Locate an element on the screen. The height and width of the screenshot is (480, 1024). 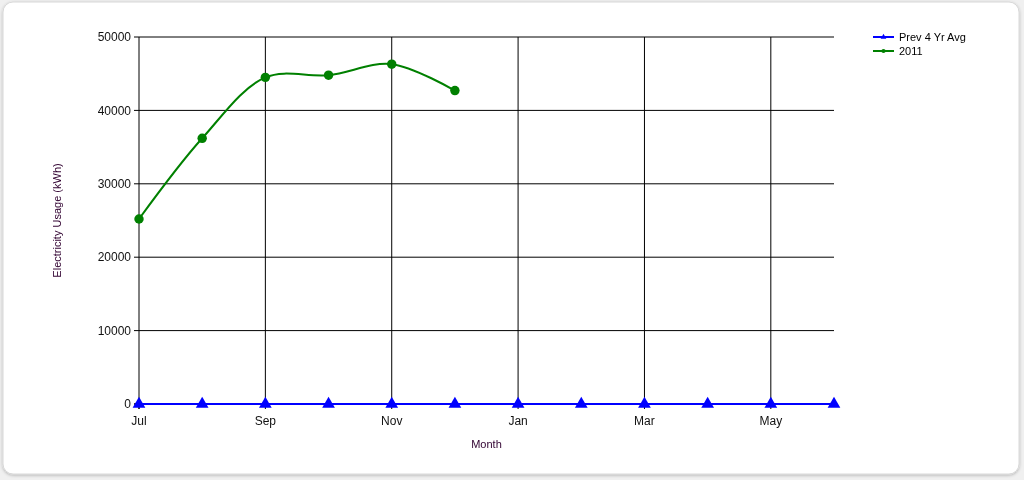
y-tick-label: 10000 is located at coordinates (114, 330).